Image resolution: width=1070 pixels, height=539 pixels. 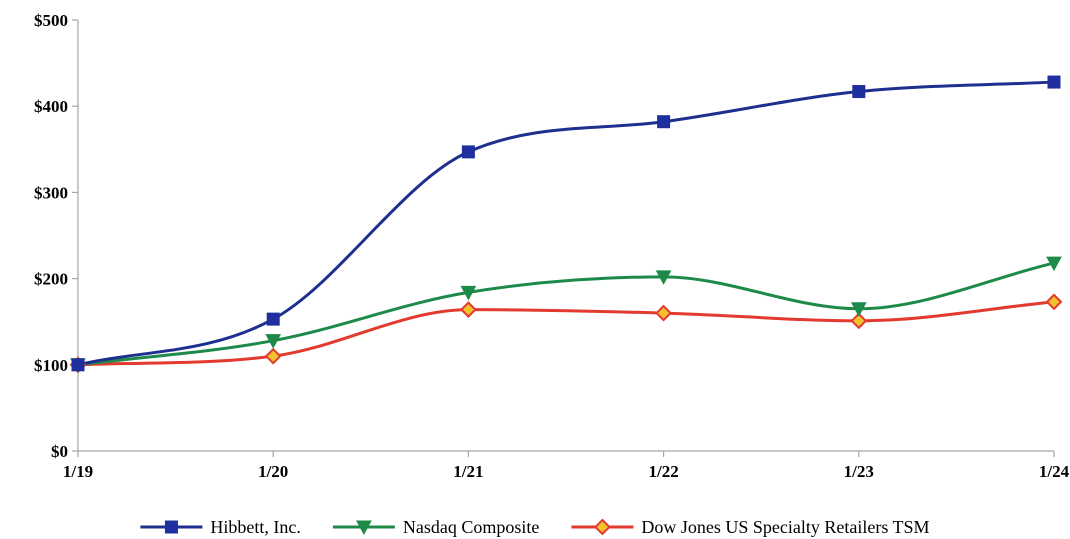 I want to click on legend-label-0: Hibbett, Inc., so click(x=255, y=527).